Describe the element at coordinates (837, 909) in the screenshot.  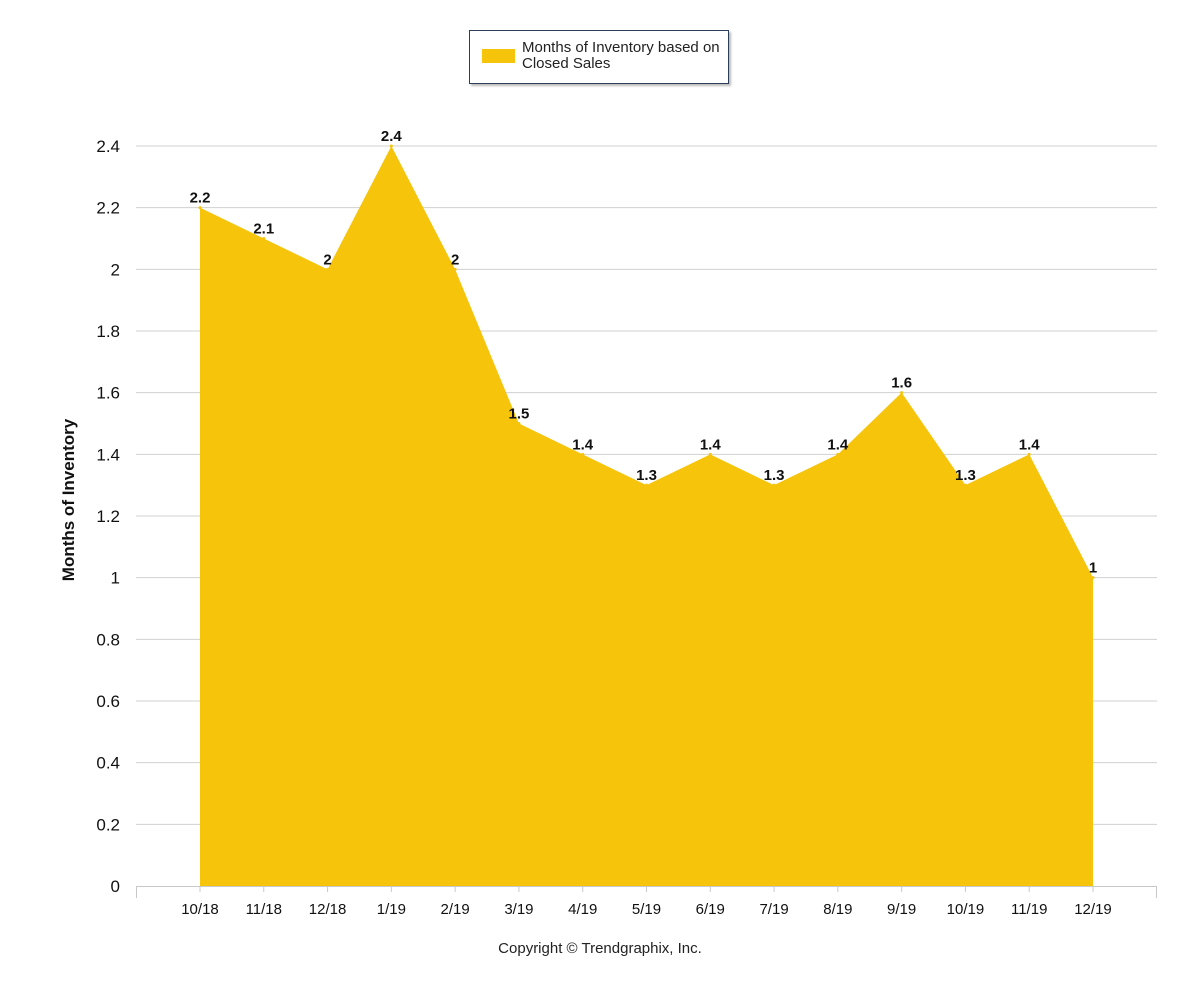
I see `x-tick-label: 8/19` at that location.